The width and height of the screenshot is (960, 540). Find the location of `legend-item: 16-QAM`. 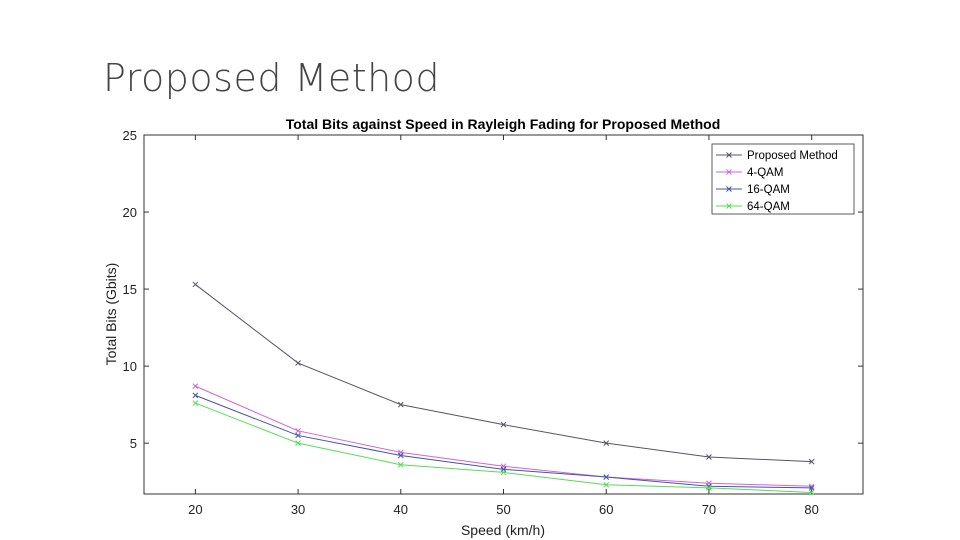

legend-item: 16-QAM is located at coordinates (753, 190).